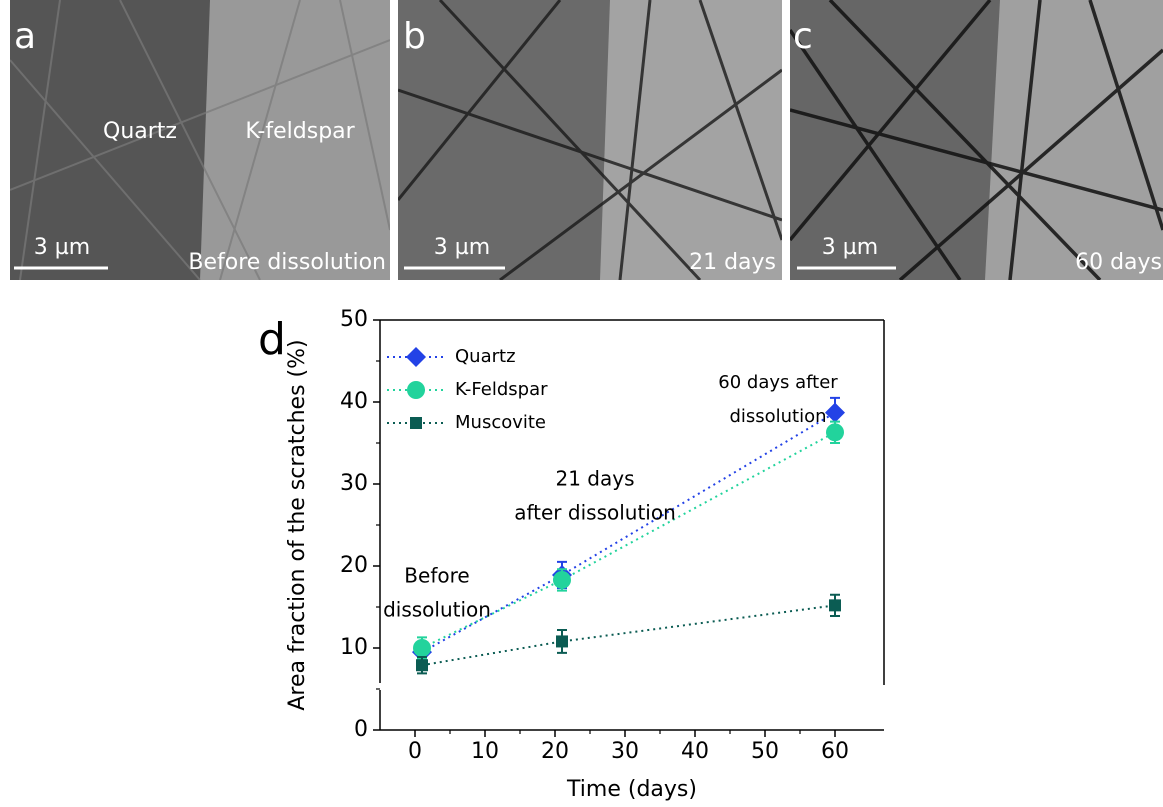  Describe the element at coordinates (732, 262) in the screenshot. I see `caption: 21 days` at that location.